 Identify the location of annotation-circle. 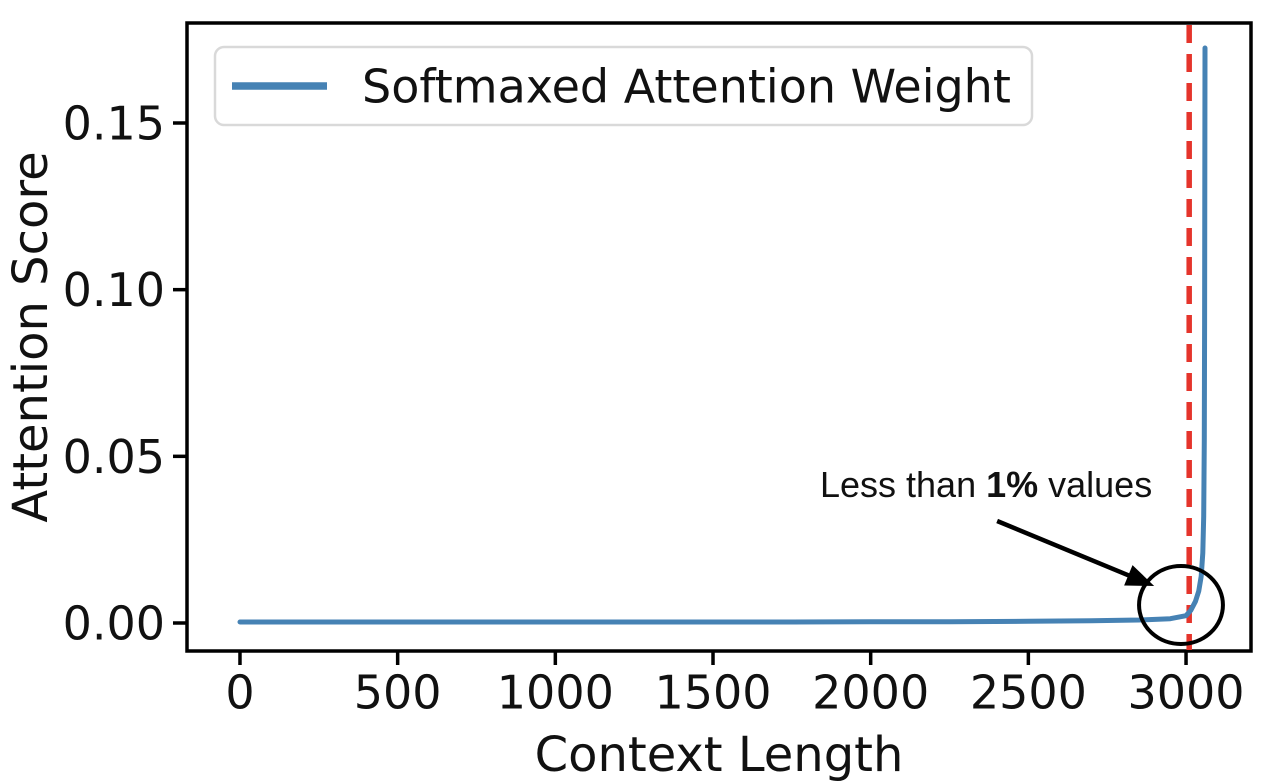
(1181, 605).